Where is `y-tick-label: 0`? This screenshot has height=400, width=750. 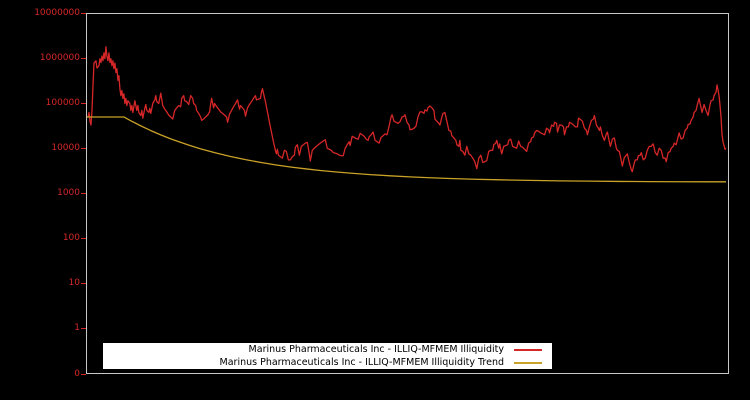 y-tick-label: 0 is located at coordinates (77, 374).